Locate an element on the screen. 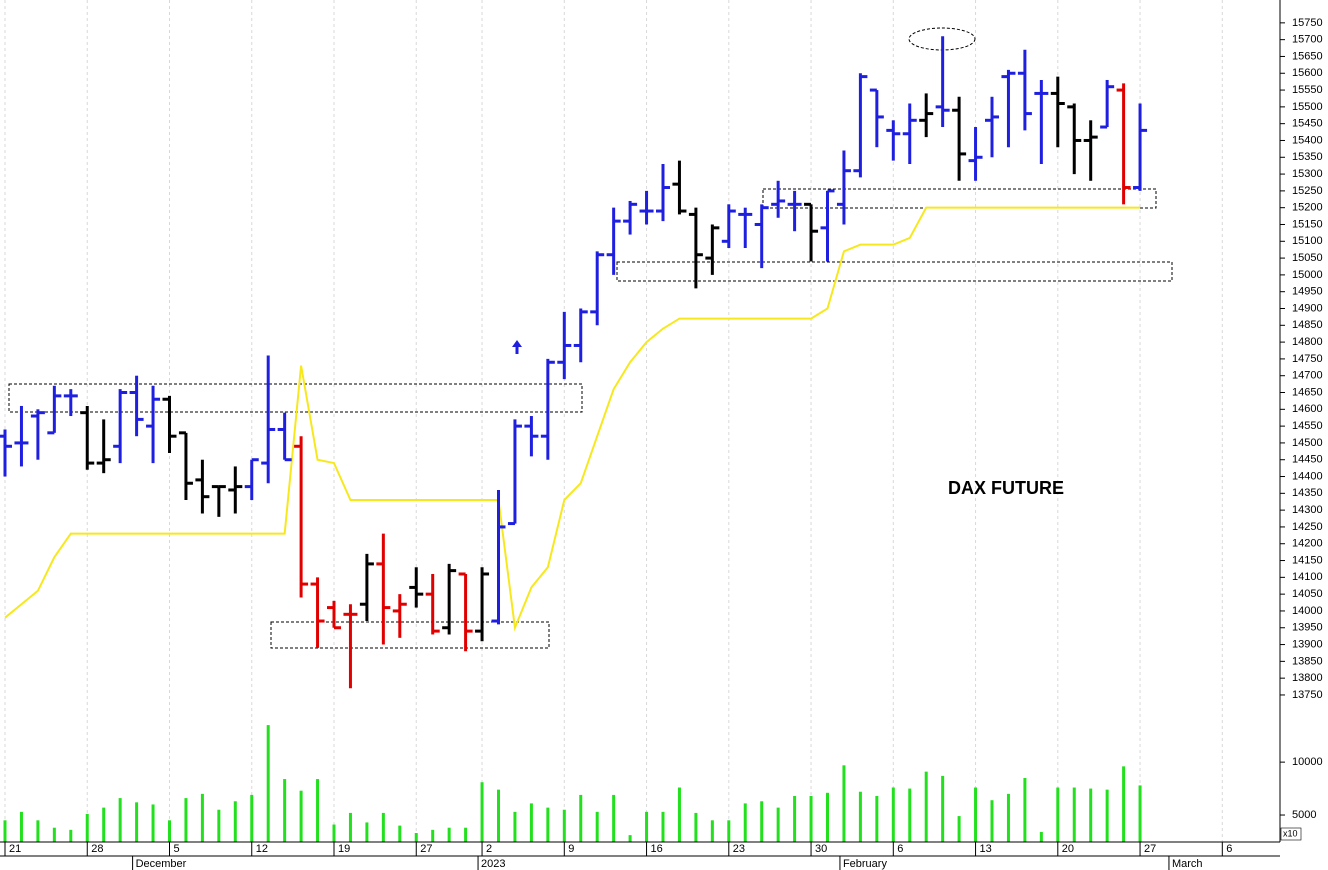 The height and width of the screenshot is (870, 1328). y-tick-label: 15000 is located at coordinates (1307, 275).